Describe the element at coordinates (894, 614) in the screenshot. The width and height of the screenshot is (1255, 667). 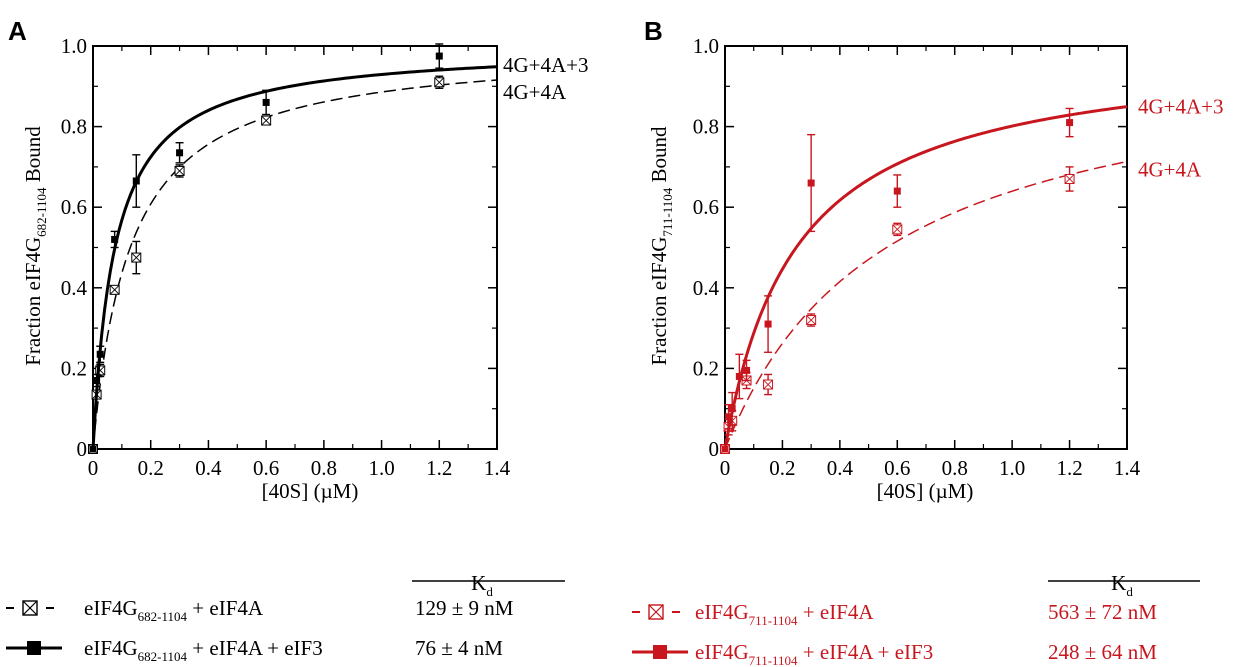
I see `legend-entry-b-4g4a: eIF4G711-1104 + eIF4A 563 ± 72 nM` at that location.